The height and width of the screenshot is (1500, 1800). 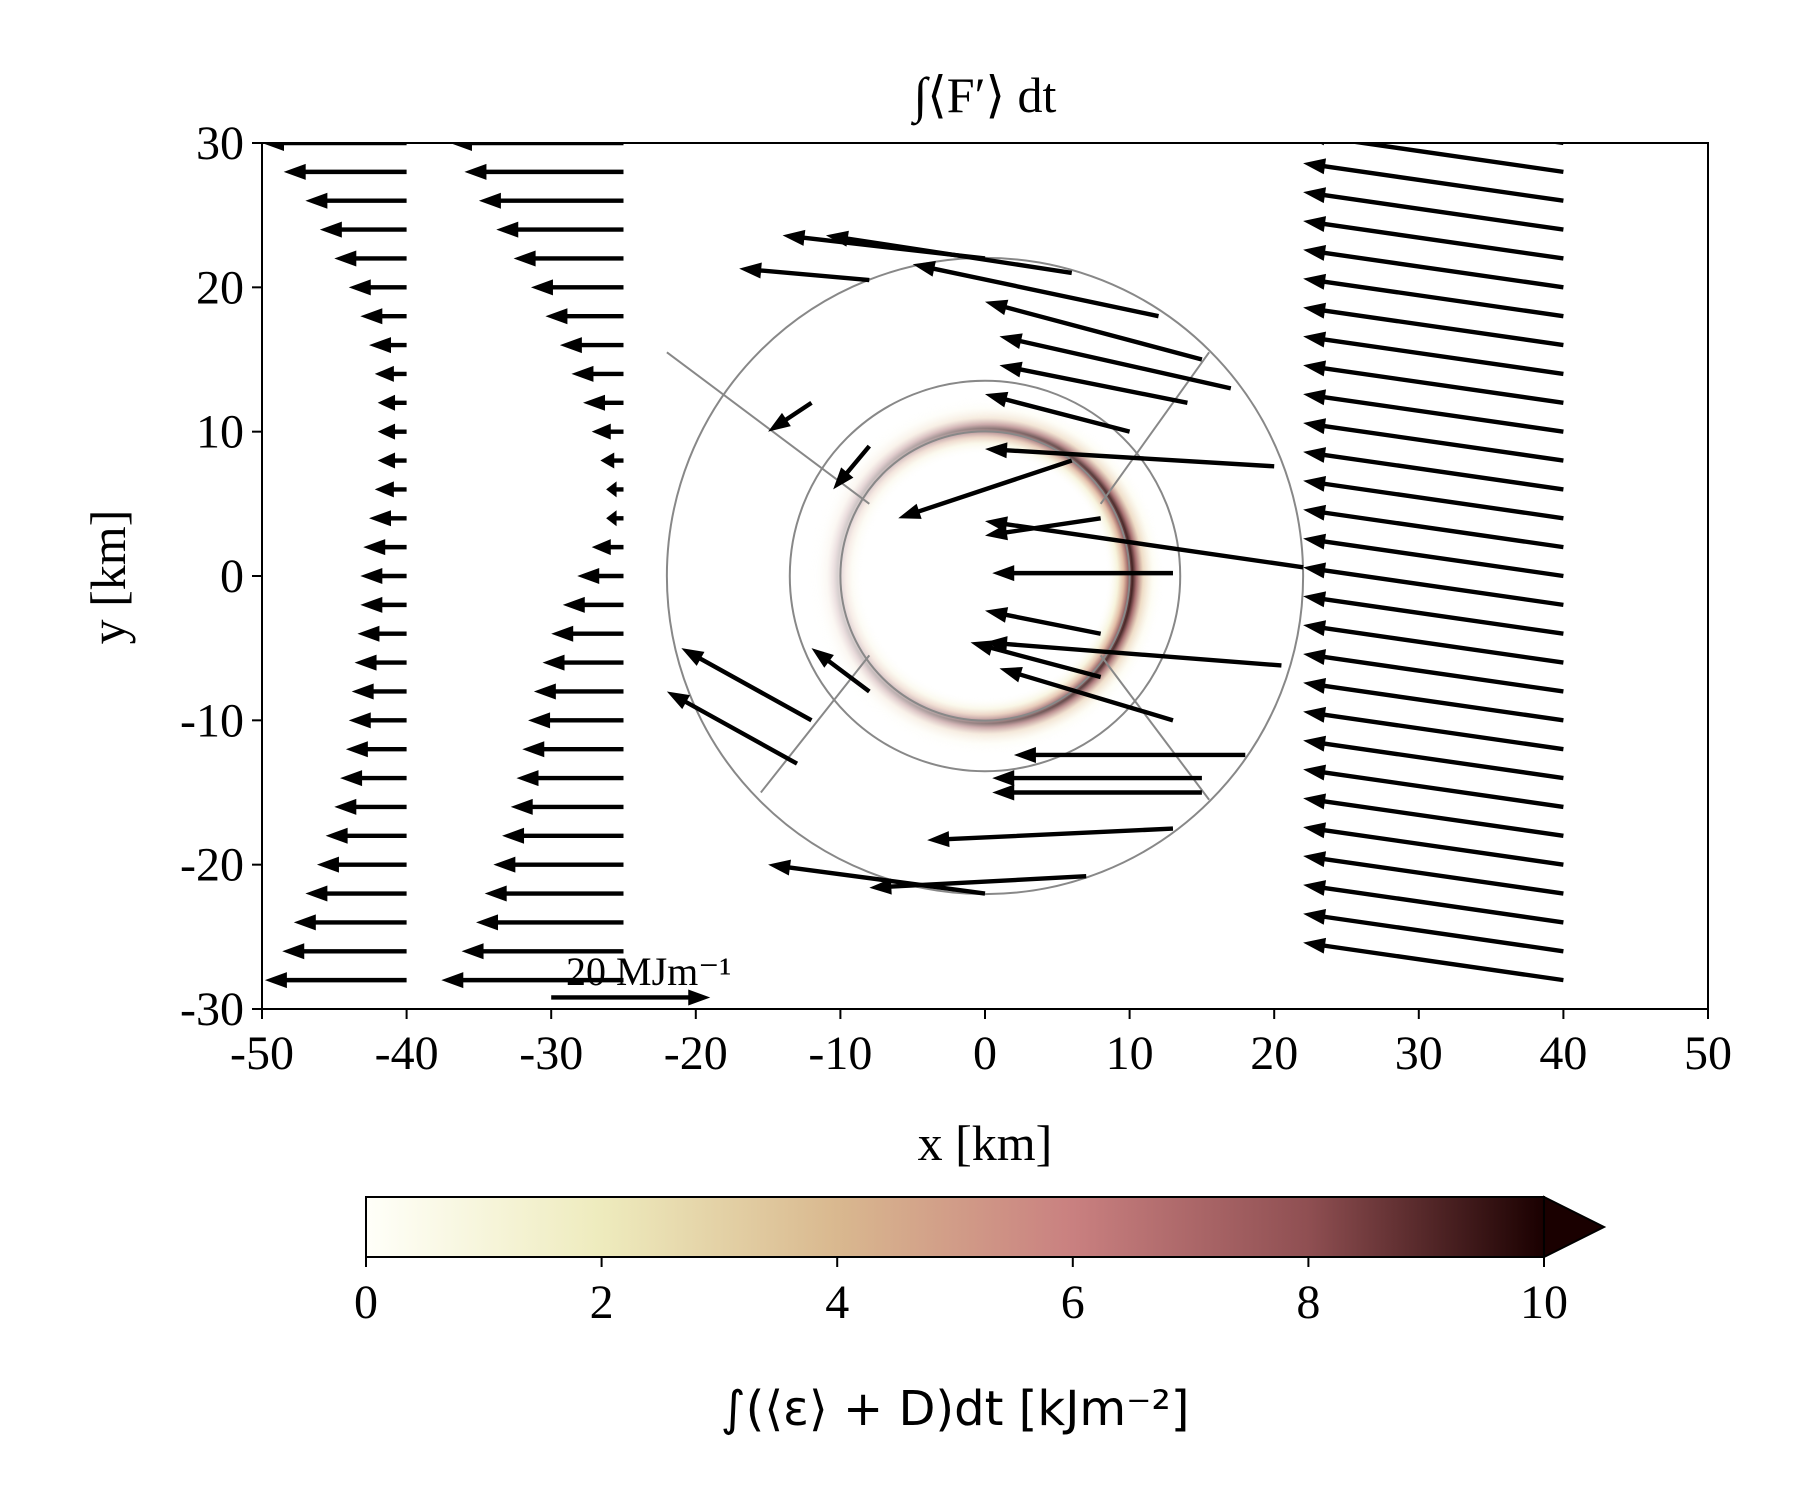 What do you see at coordinates (407, 1053) in the screenshot?
I see `x-tick-label: -40` at bounding box center [407, 1053].